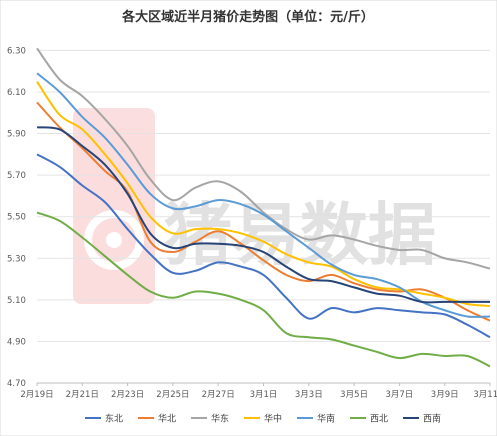  What do you see at coordinates (326, 419) in the screenshot?
I see `legend-label: 华南` at bounding box center [326, 419].